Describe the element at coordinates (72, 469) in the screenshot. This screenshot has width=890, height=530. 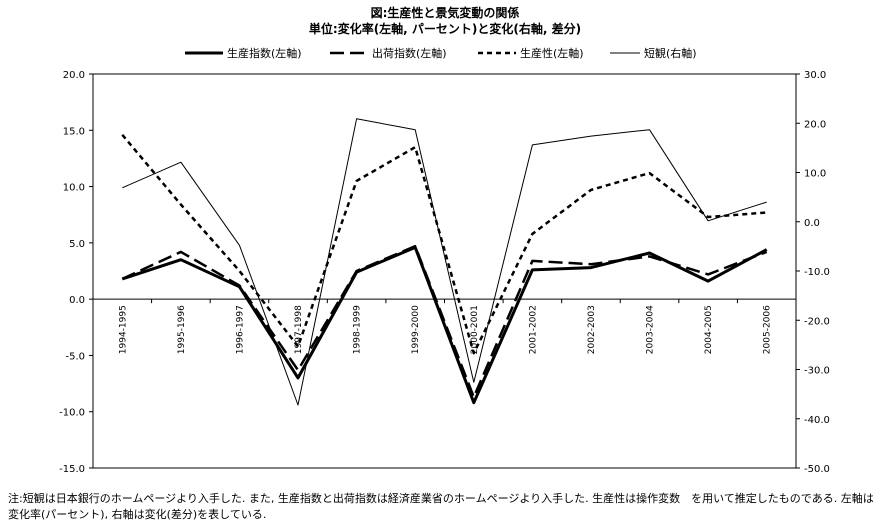
I see `left-tick-label: -15.0` at that location.